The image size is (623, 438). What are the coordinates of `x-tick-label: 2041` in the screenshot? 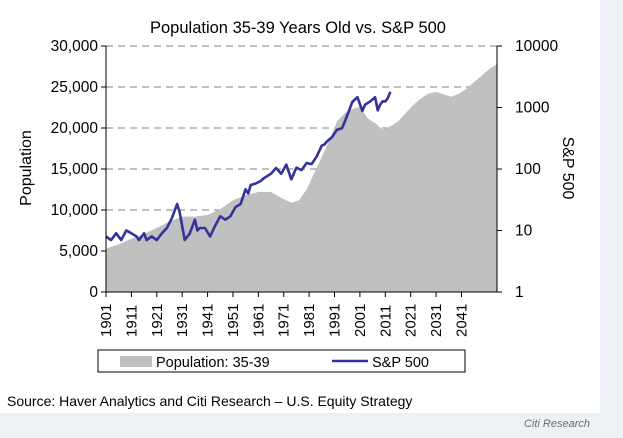 It's located at (461, 320).